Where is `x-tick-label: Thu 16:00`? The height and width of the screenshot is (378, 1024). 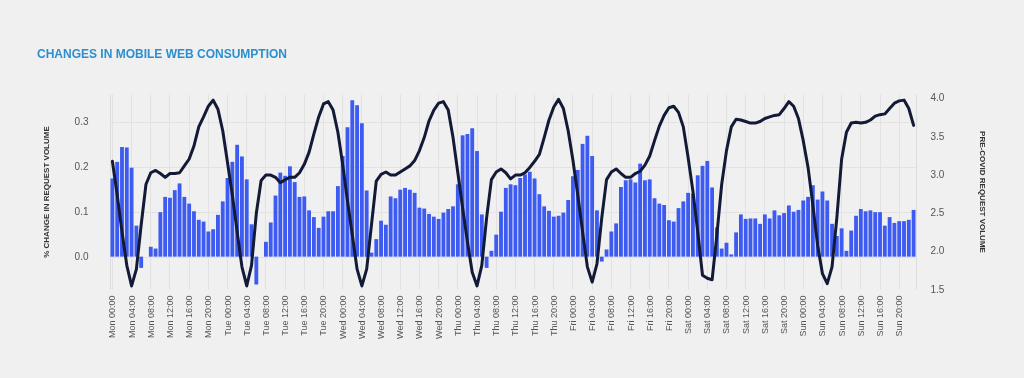
x-tick-label: Thu 16:00 is located at coordinates (534, 316).